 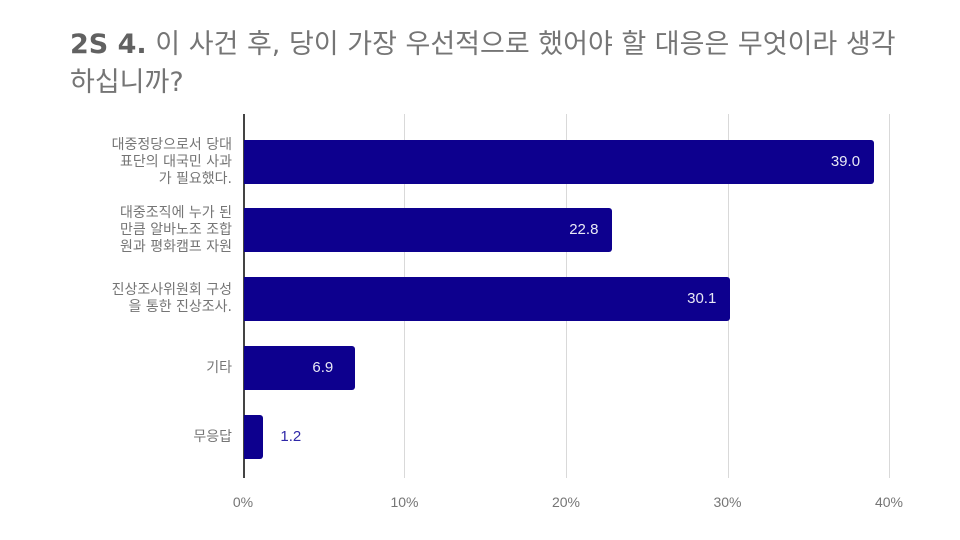 I want to click on category-label-line: 대중정당으로서 당대, so click(x=171, y=144).